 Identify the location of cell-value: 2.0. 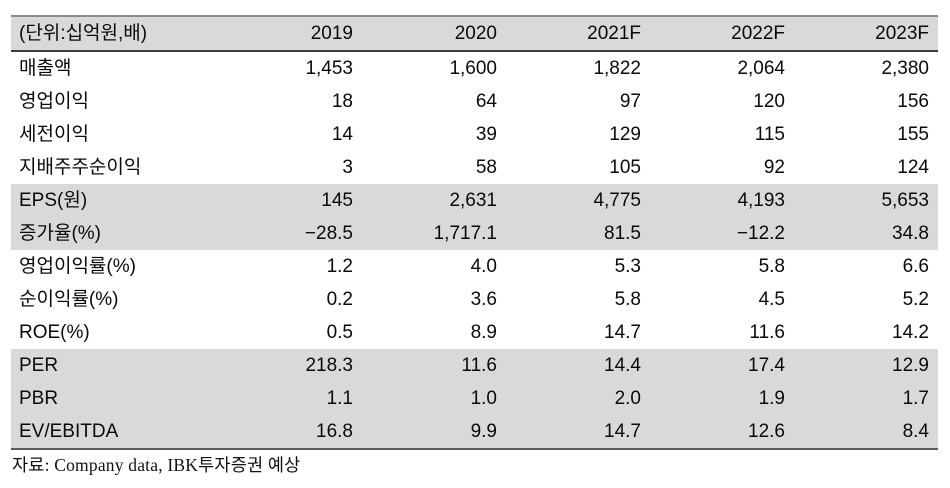
(627, 398).